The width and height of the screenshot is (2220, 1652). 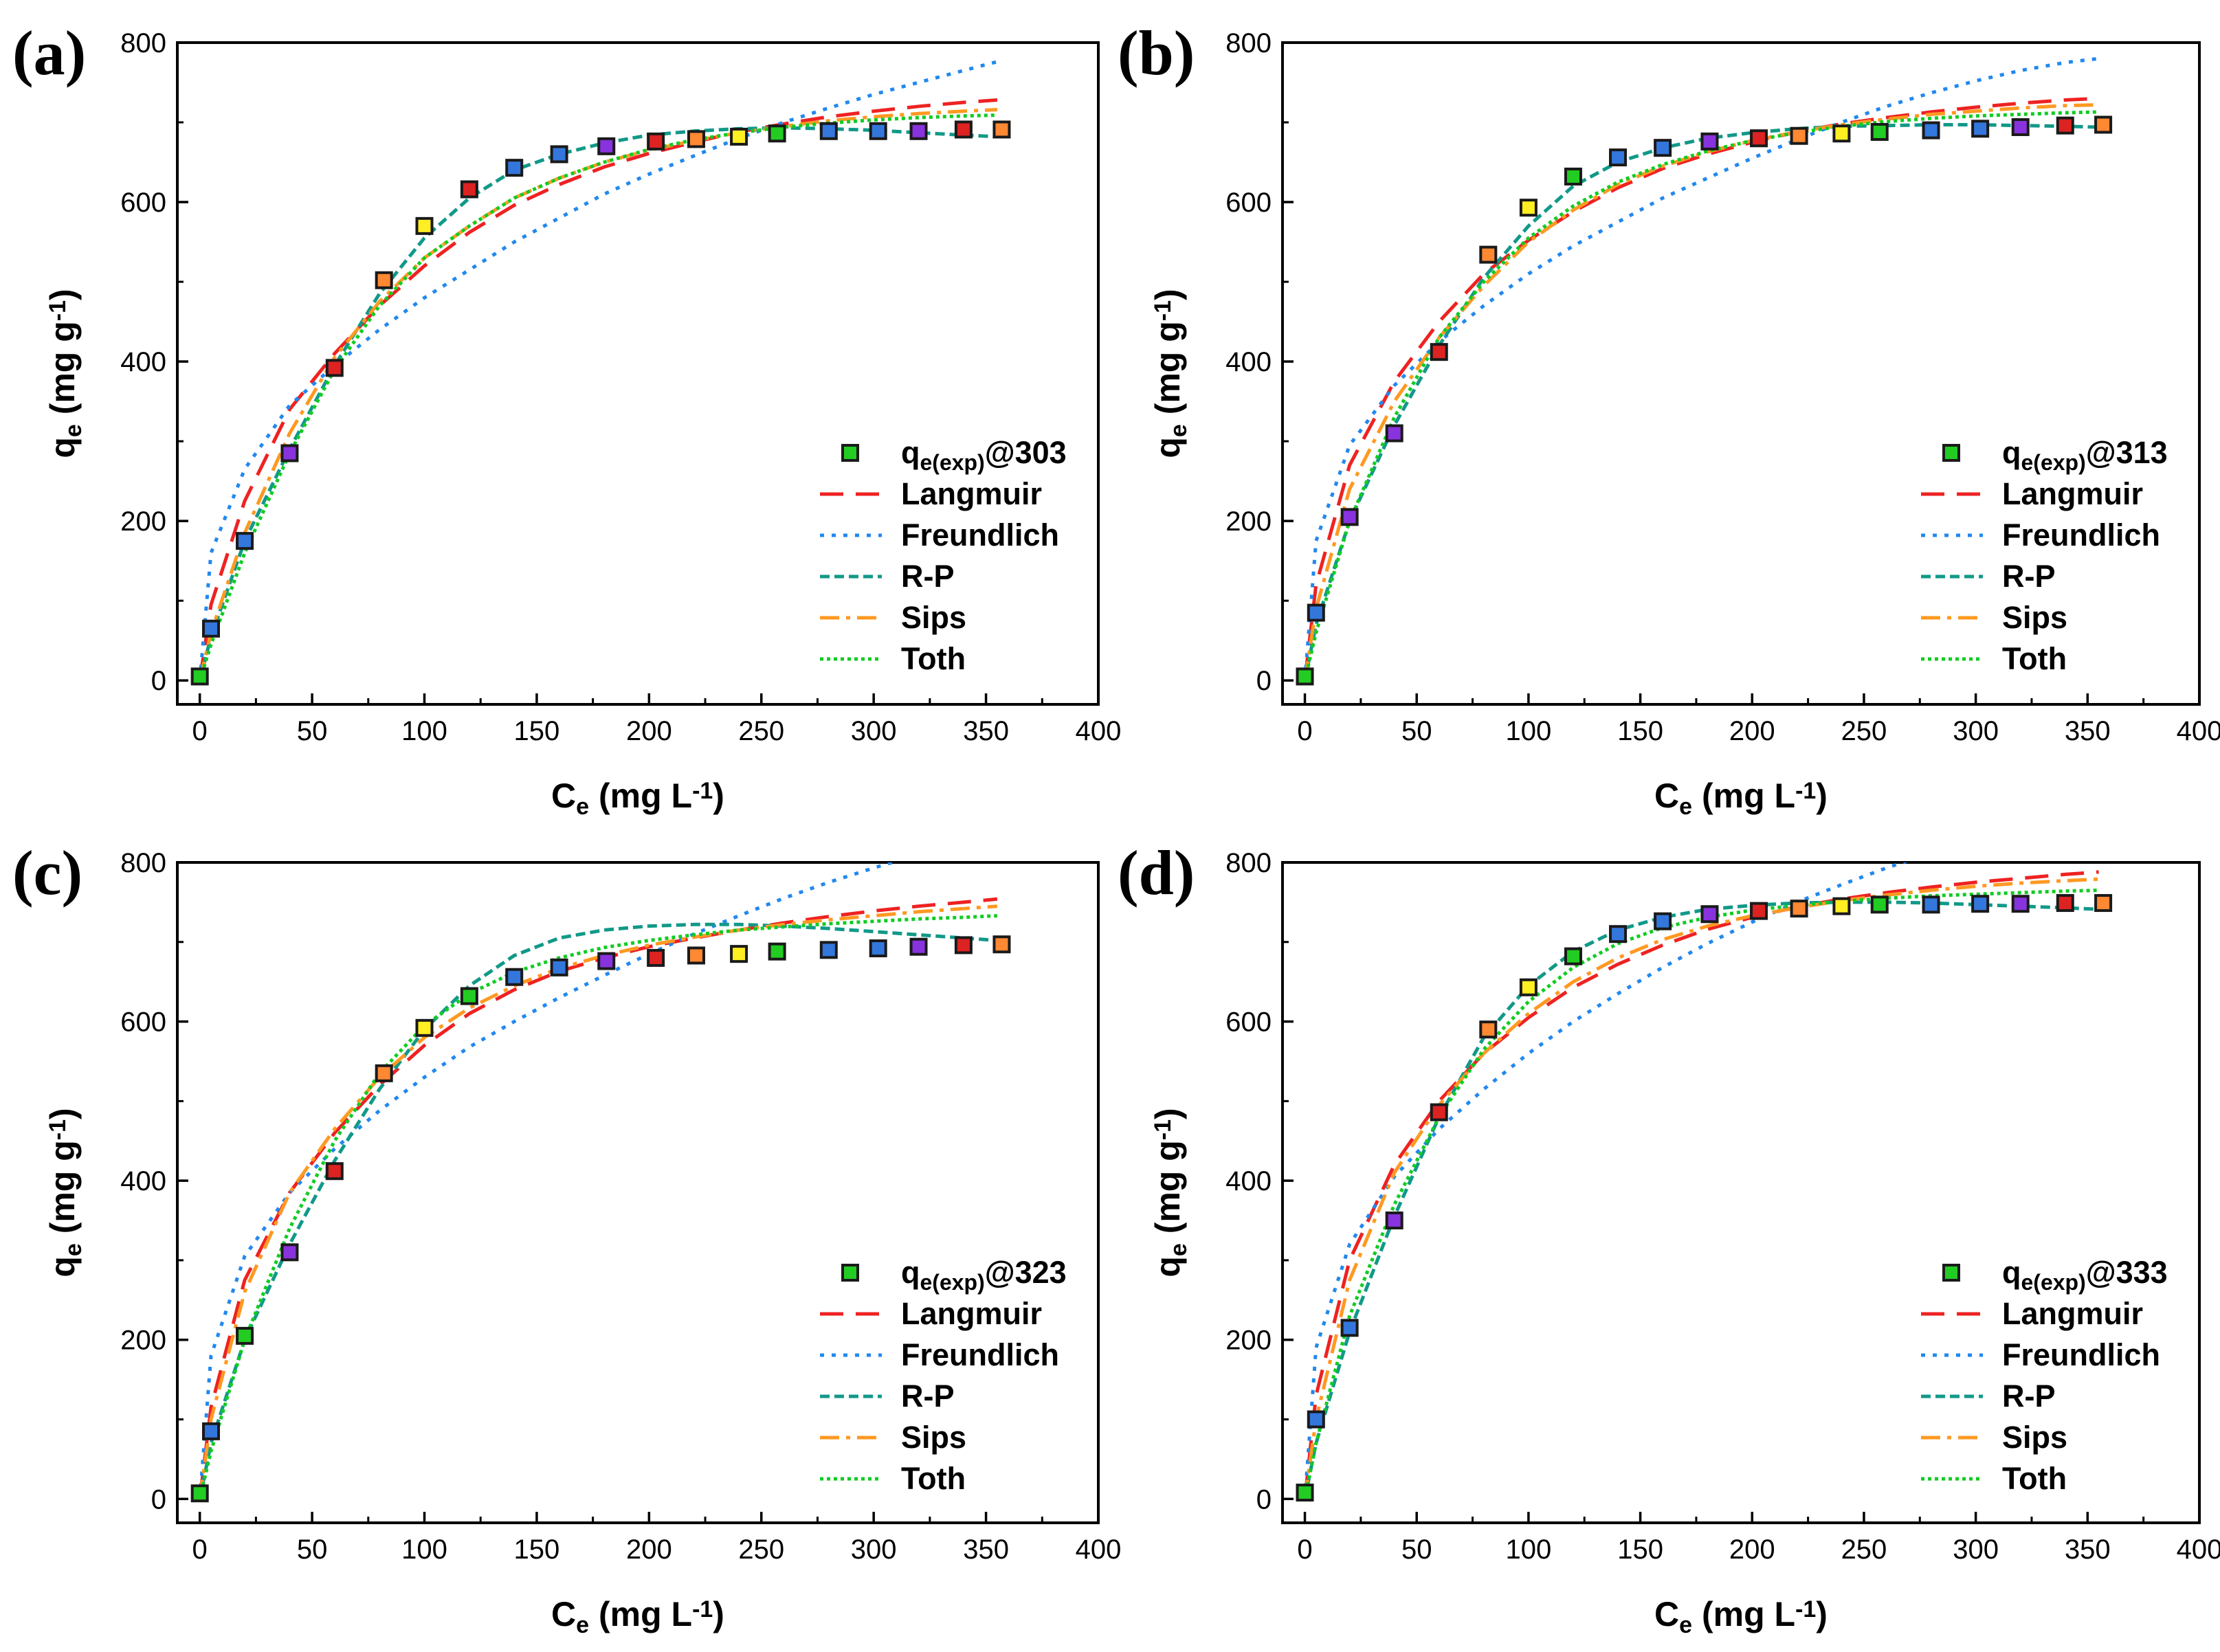 What do you see at coordinates (984, 1275) in the screenshot?
I see `legend-label-exp: qe(exp)@323` at bounding box center [984, 1275].